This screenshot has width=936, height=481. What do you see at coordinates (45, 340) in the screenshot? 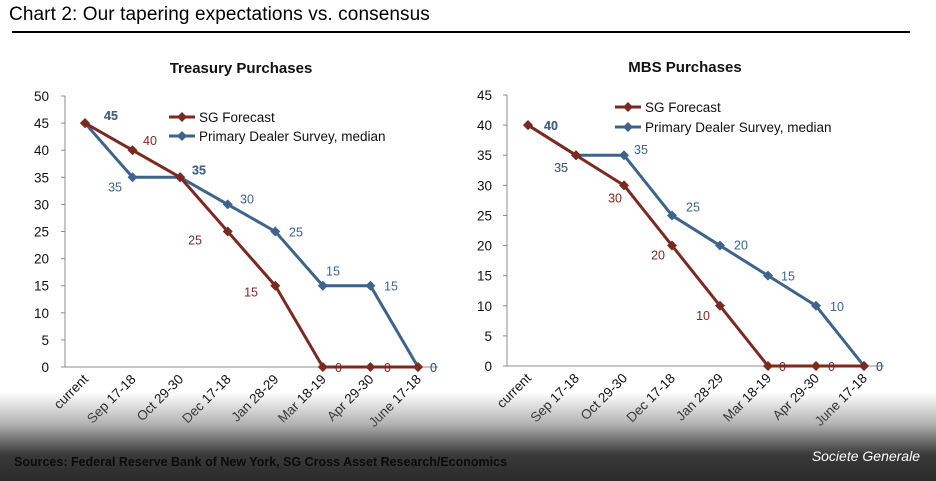
I see `panel1-y-tick-label: 5` at bounding box center [45, 340].